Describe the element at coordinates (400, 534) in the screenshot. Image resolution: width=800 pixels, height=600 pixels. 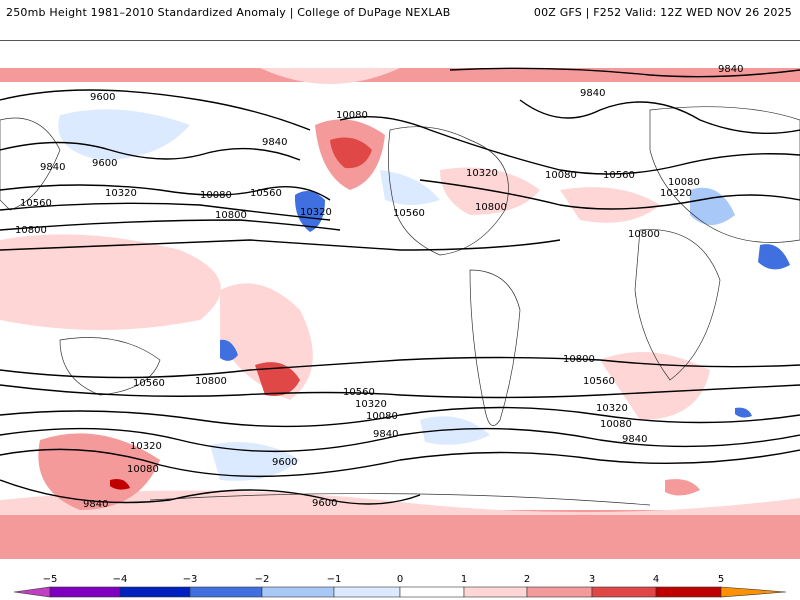
I see `antarctic-anomaly` at that location.